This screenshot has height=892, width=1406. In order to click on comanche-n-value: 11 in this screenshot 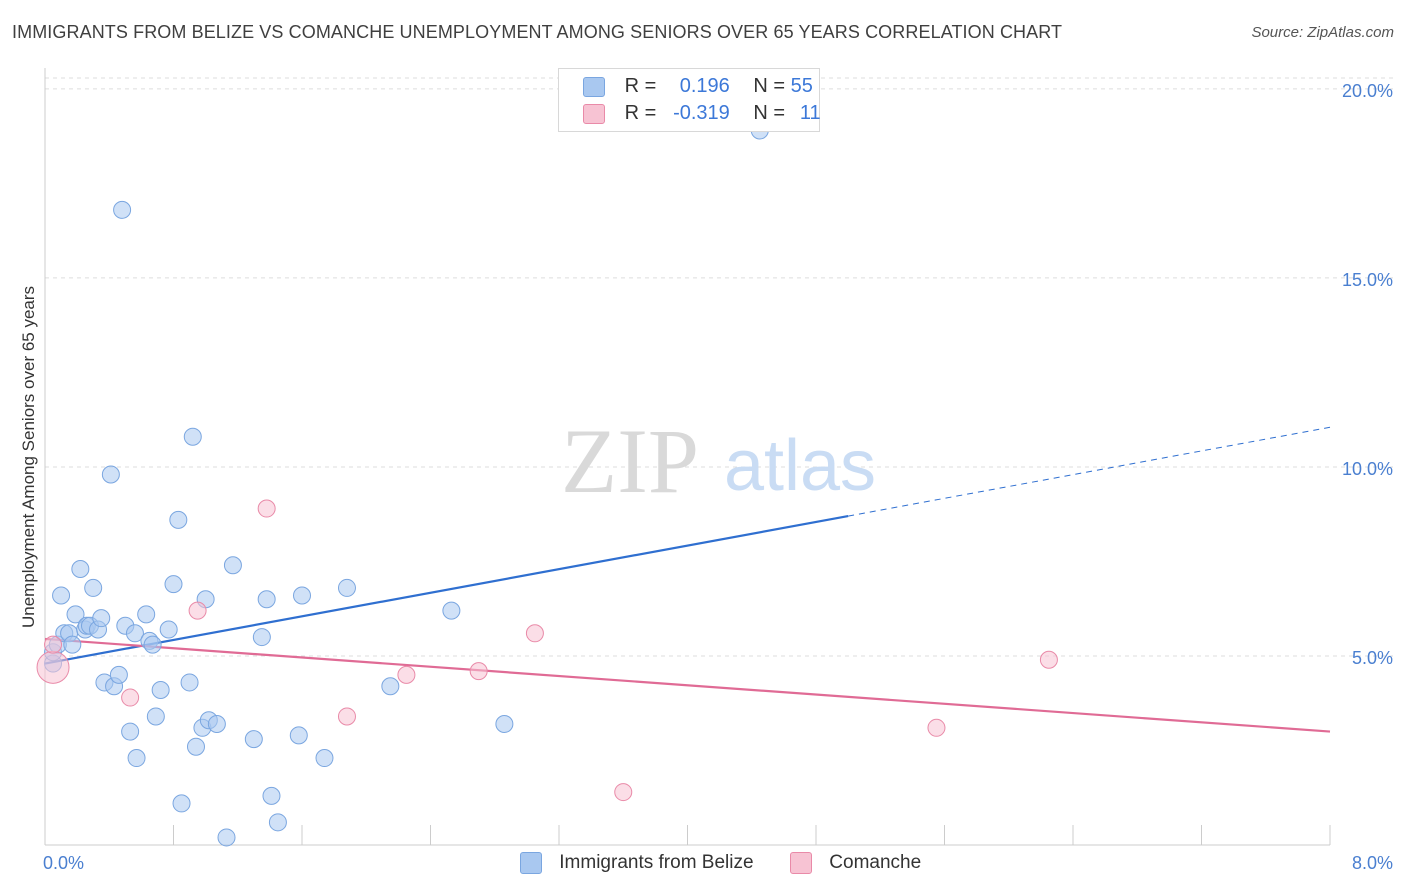, I will do `click(810, 113)`.